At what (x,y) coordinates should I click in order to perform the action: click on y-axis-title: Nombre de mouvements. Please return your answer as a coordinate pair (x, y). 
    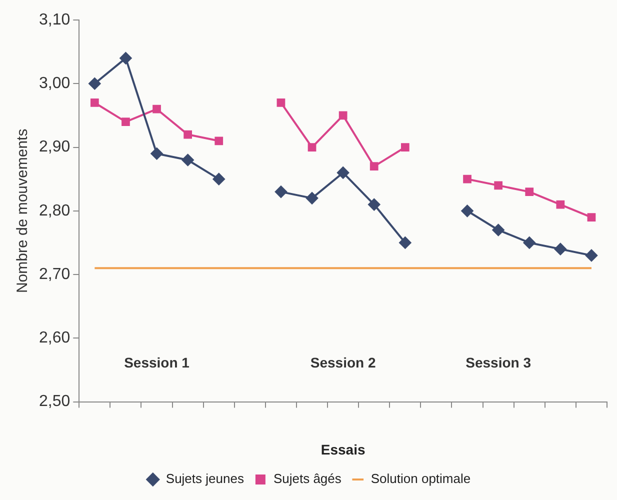
    Looking at the image, I should click on (23, 211).